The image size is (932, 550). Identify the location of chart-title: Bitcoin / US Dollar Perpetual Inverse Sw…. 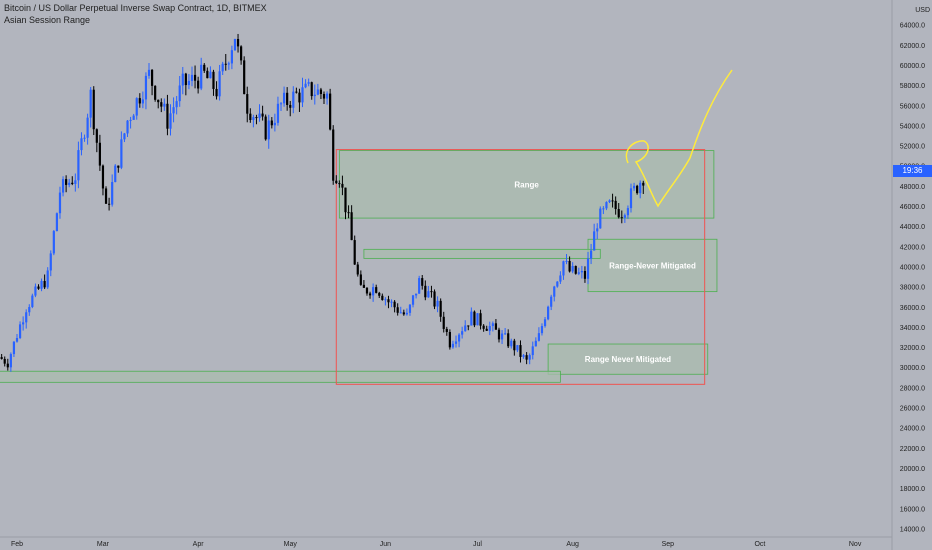
(135, 8).